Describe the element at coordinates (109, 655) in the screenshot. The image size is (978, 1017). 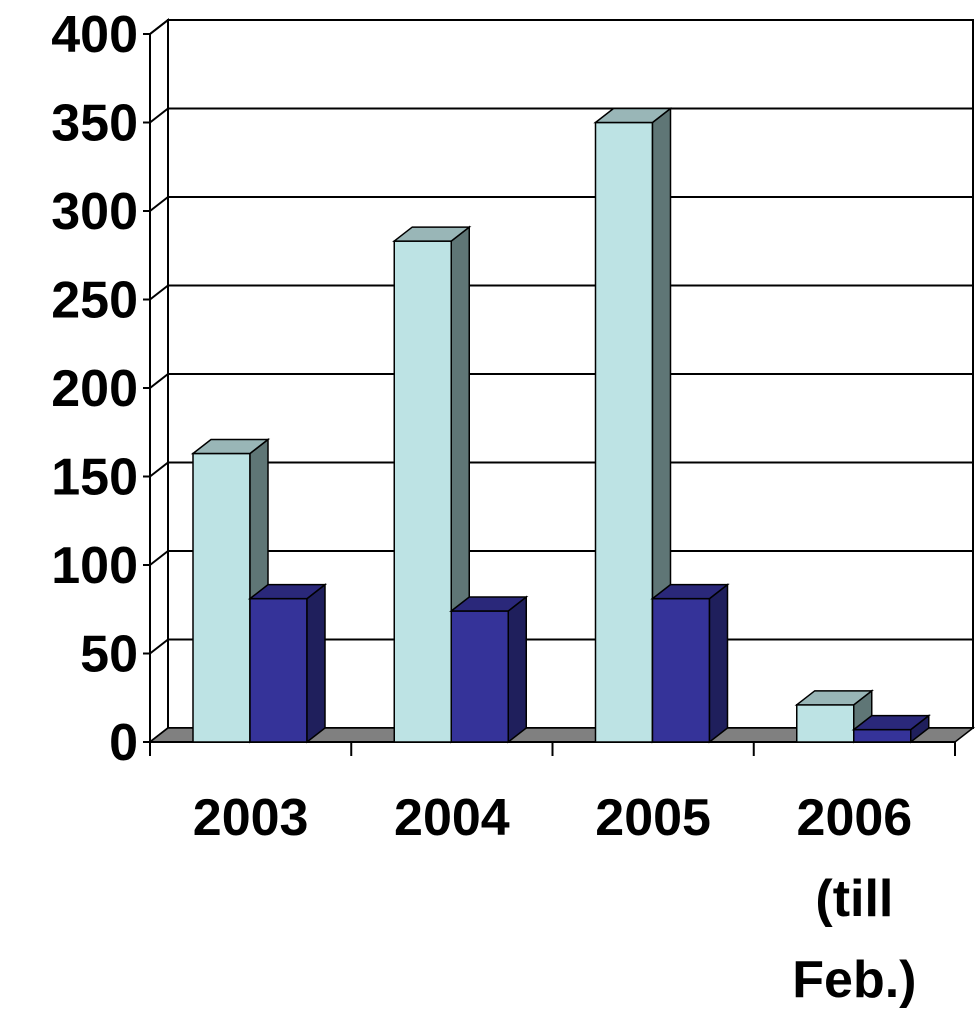
I see `y-tick-label: 50` at that location.